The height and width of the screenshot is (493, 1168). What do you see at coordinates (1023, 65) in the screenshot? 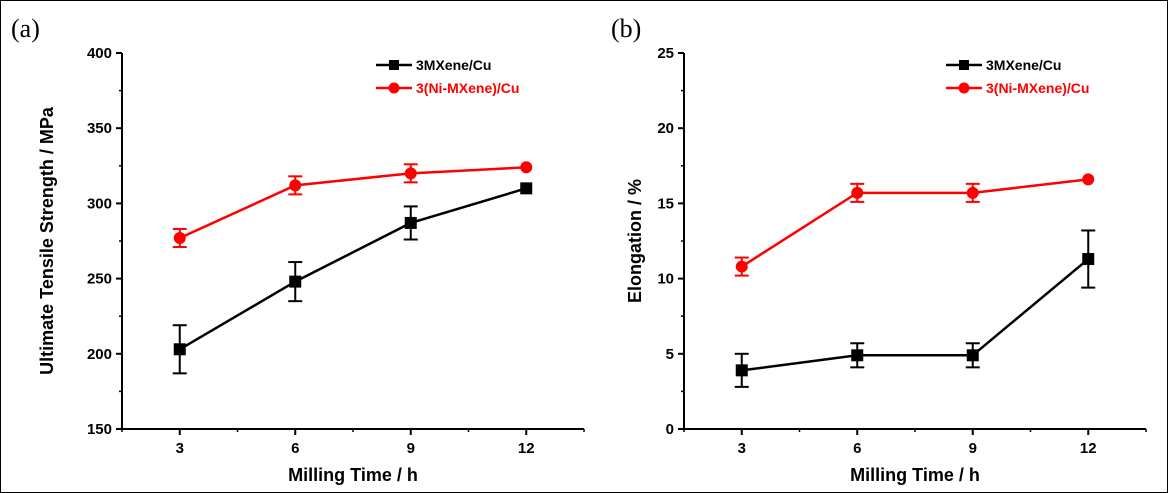
I see `panel-b-legend-label: 3MXene/Cu` at bounding box center [1023, 65].